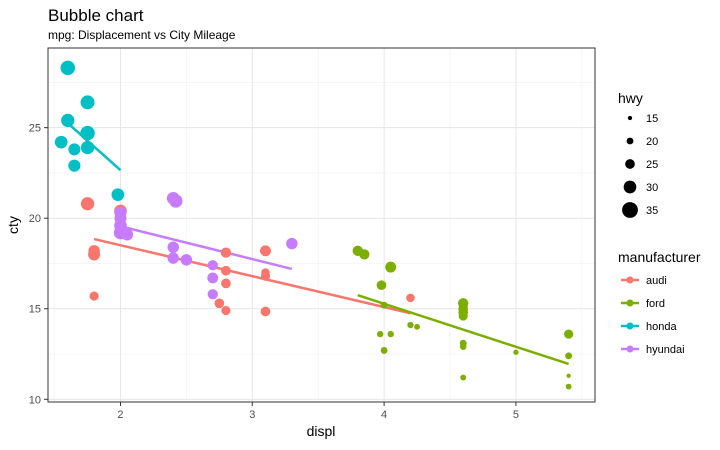 This screenshot has width=720, height=450. What do you see at coordinates (384, 415) in the screenshot?
I see `x-tick-label: 4` at bounding box center [384, 415].